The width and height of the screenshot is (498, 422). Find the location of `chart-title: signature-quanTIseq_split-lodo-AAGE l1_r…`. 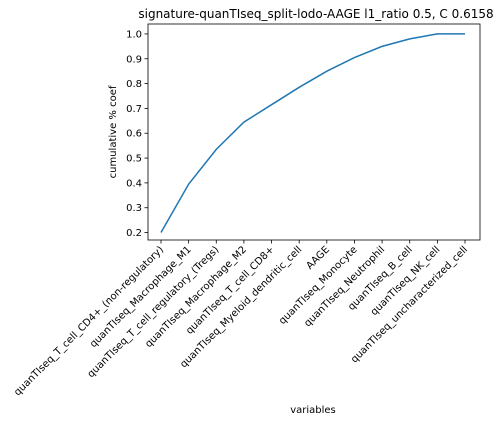

chart-title: signature-quanTIseq_split-lodo-AAGE l1_r… is located at coordinates (315, 14).